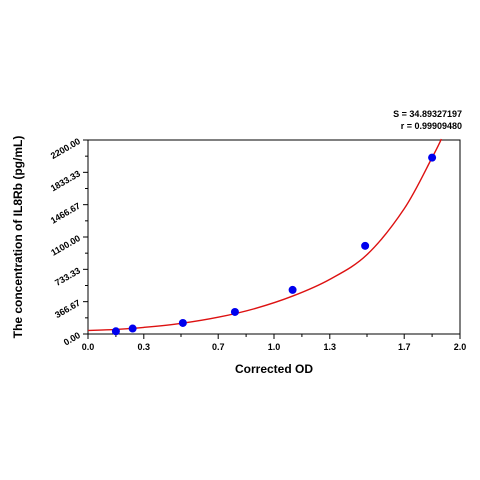 This screenshot has width=480, height=480. I want to click on y-tick-label: 366.67, so click(67, 309).